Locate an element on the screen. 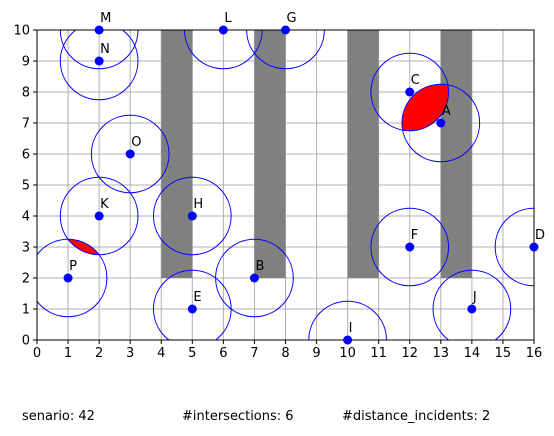 This screenshot has width=554, height=436. agent-label: M is located at coordinates (105, 18).